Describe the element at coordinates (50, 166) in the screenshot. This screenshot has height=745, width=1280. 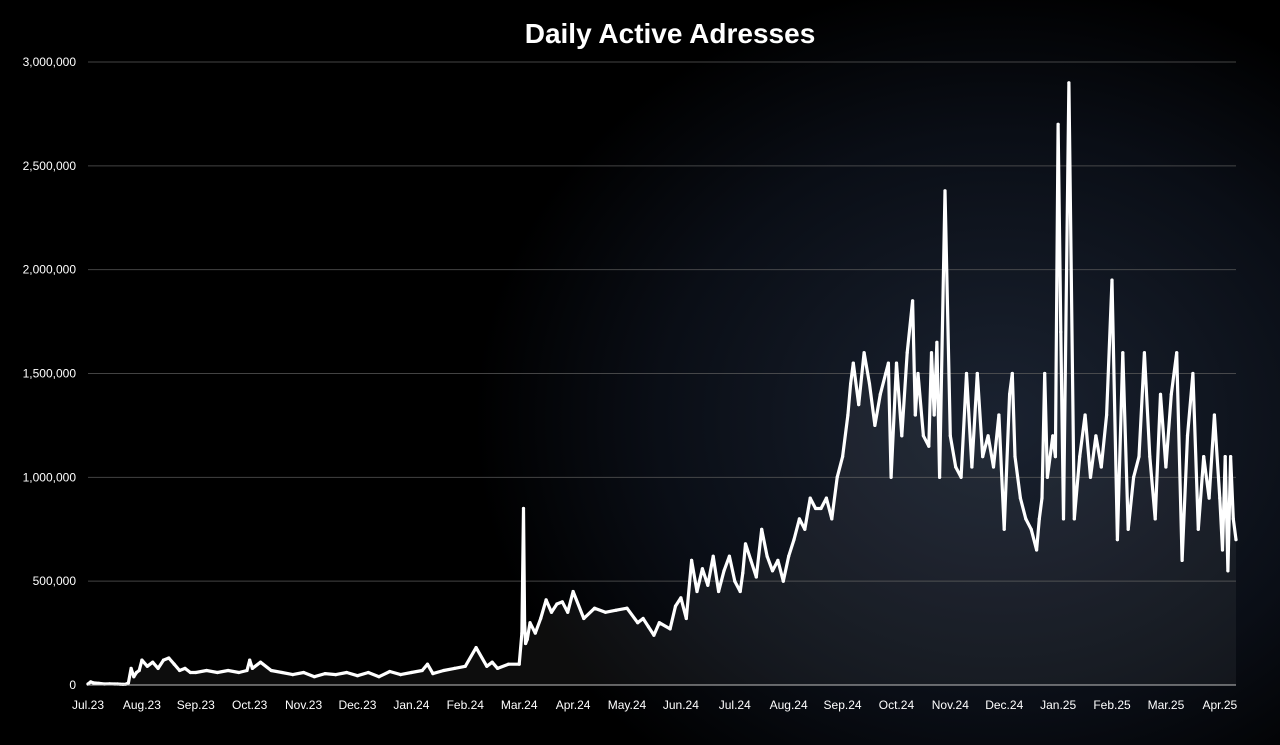
I see `y-tick-label-5: 2,500,000` at that location.